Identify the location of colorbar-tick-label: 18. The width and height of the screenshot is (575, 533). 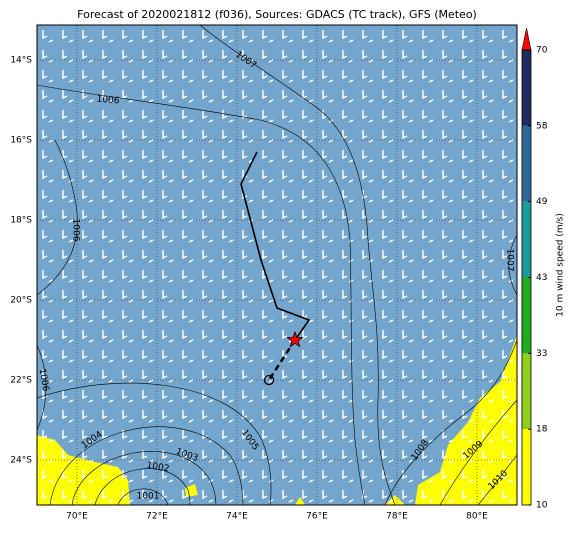
(542, 430).